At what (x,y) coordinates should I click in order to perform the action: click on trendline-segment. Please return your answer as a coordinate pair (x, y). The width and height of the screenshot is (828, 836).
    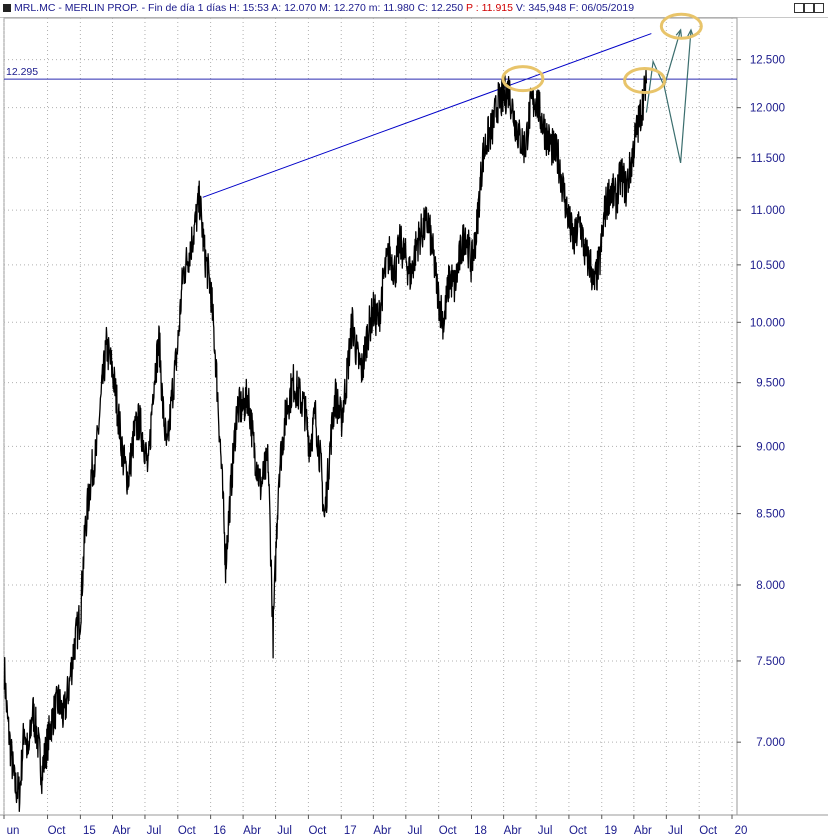
    Looking at the image, I should click on (427, 115).